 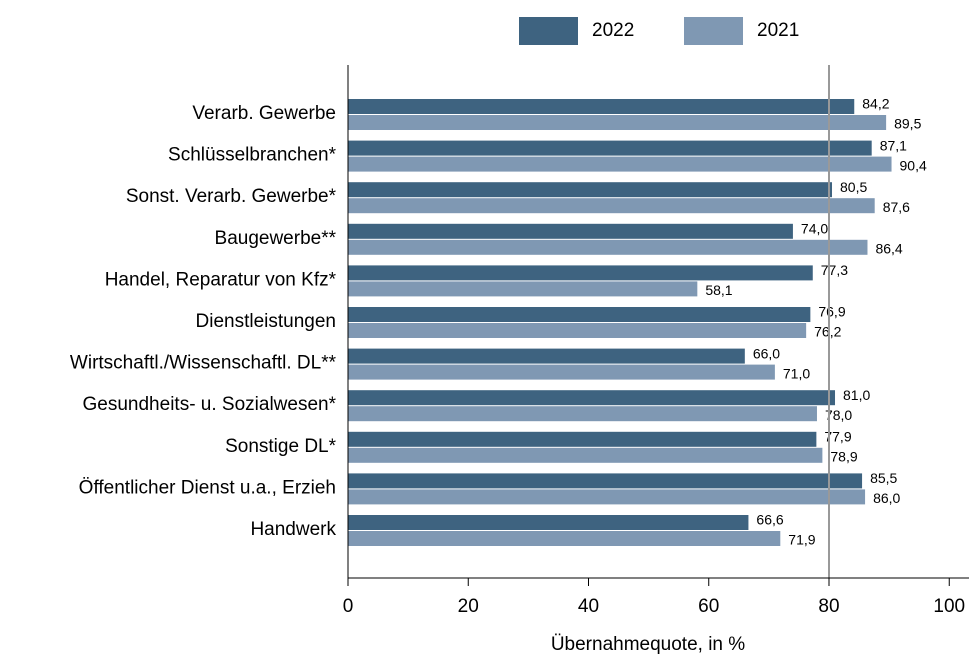 What do you see at coordinates (468, 606) in the screenshot?
I see `x-tick-label: 20` at bounding box center [468, 606].